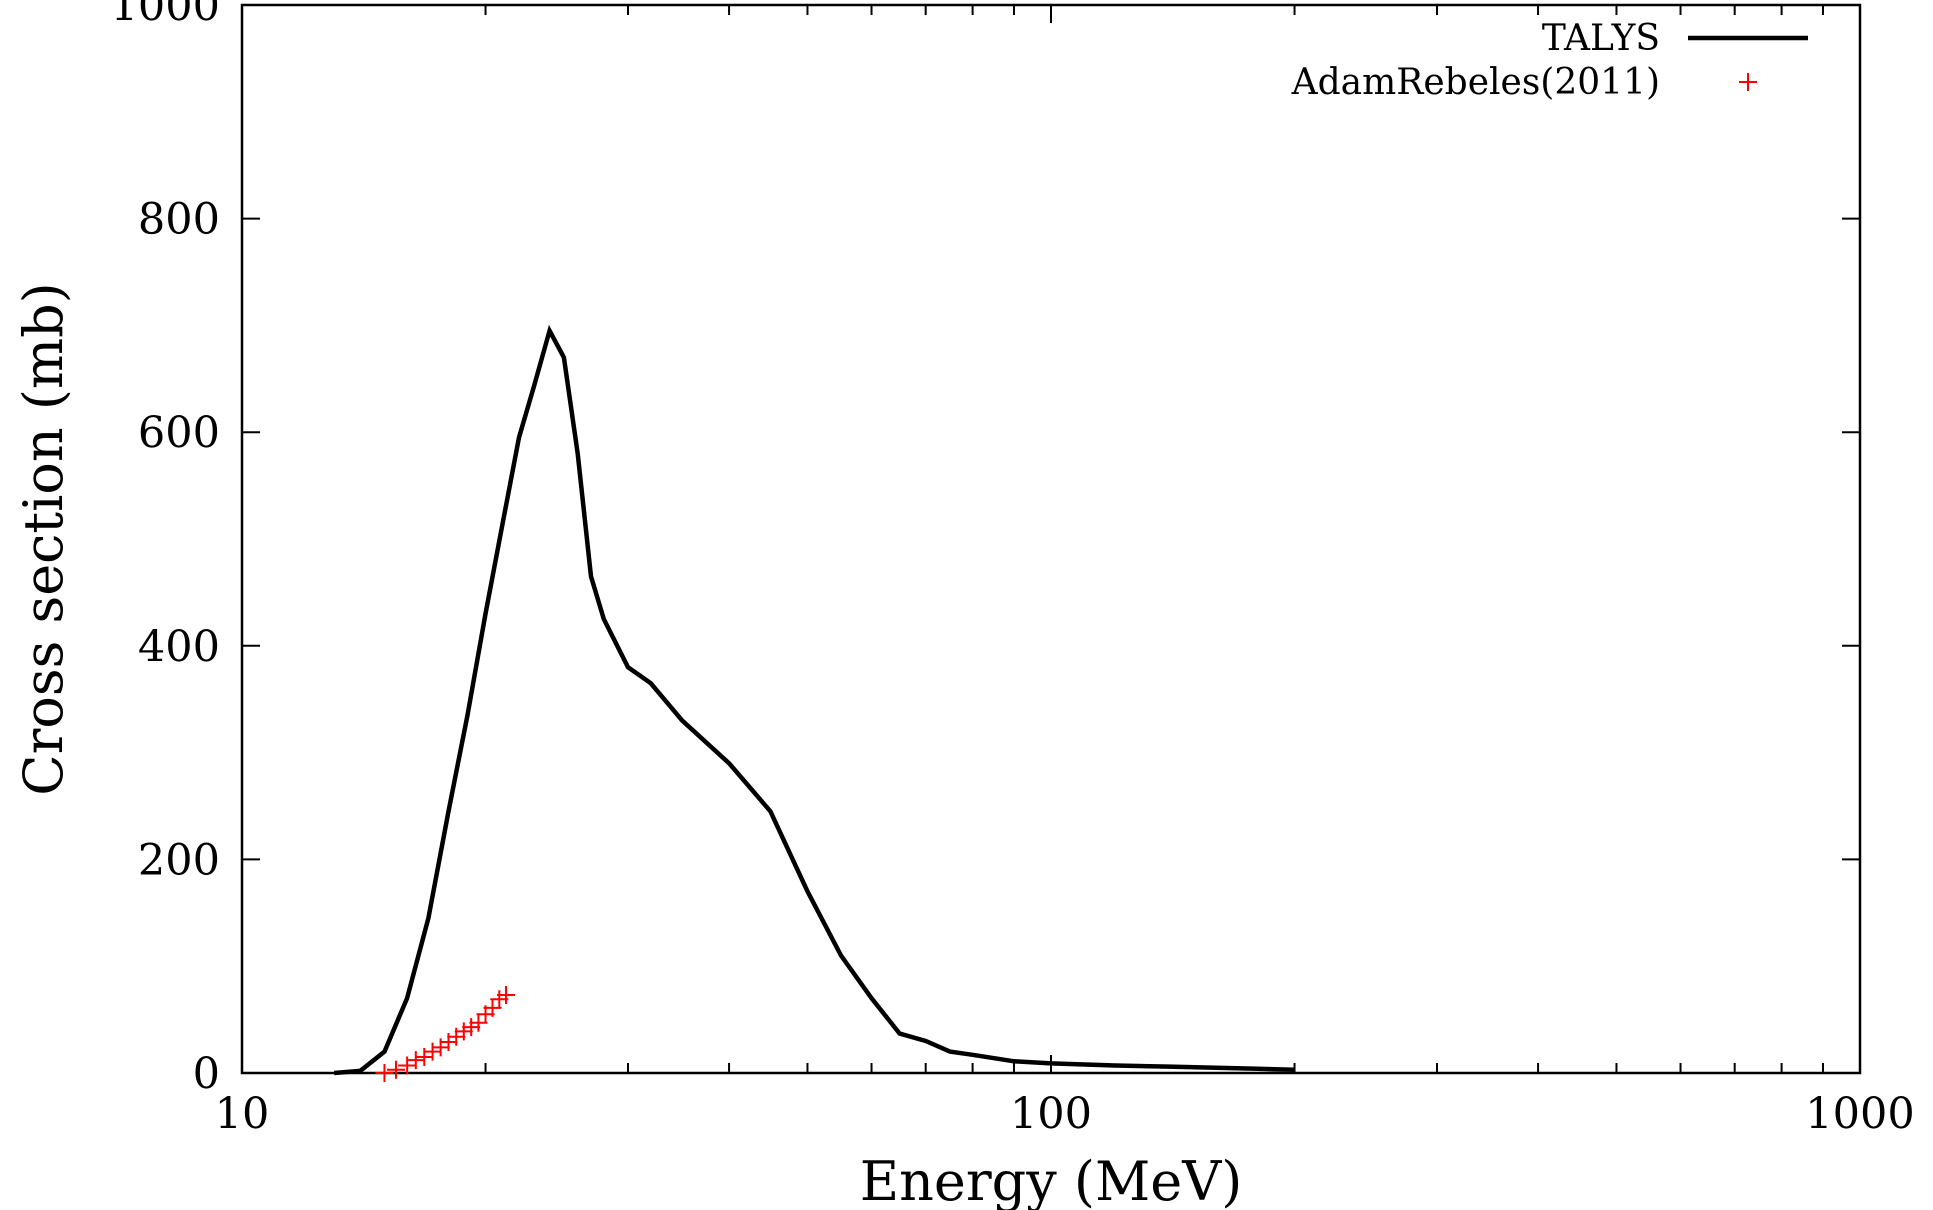  What do you see at coordinates (242, 1114) in the screenshot?
I see `x-tick-label: 10` at bounding box center [242, 1114].